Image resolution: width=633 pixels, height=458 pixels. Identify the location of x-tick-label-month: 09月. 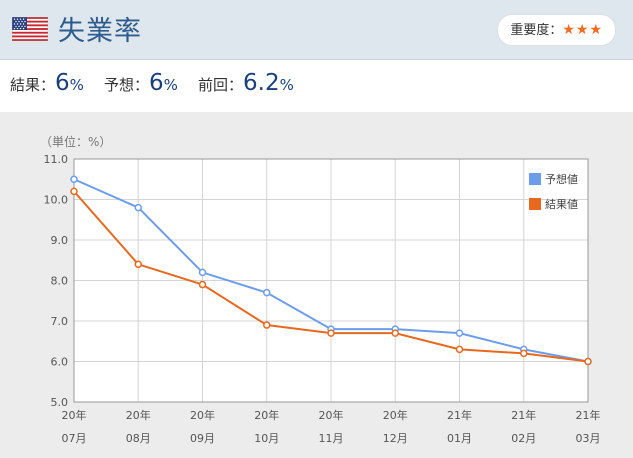
(202, 438).